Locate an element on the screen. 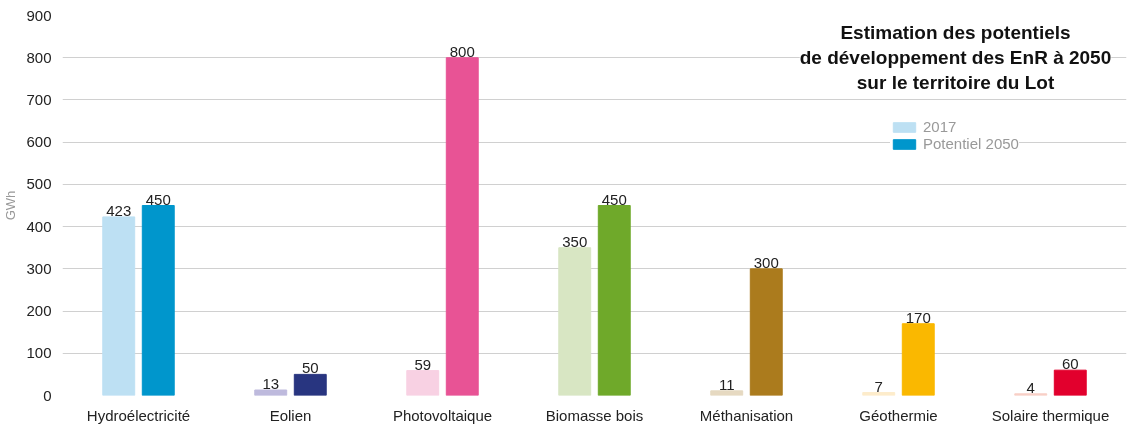 The width and height of the screenshot is (1136, 435). data-label: 170 is located at coordinates (918, 317).